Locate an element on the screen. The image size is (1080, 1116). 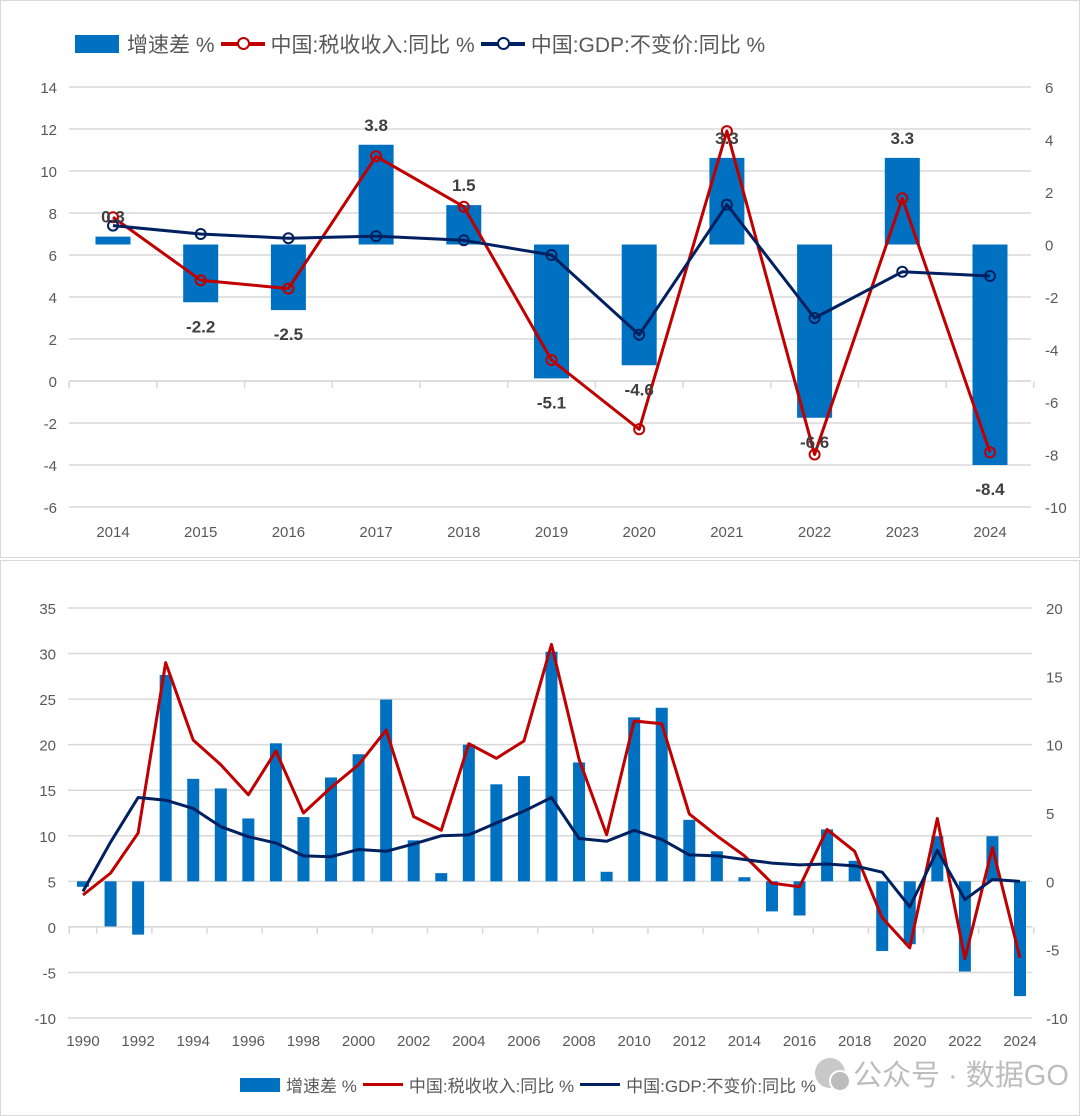
x-tick-label: 2014 is located at coordinates (112, 532).